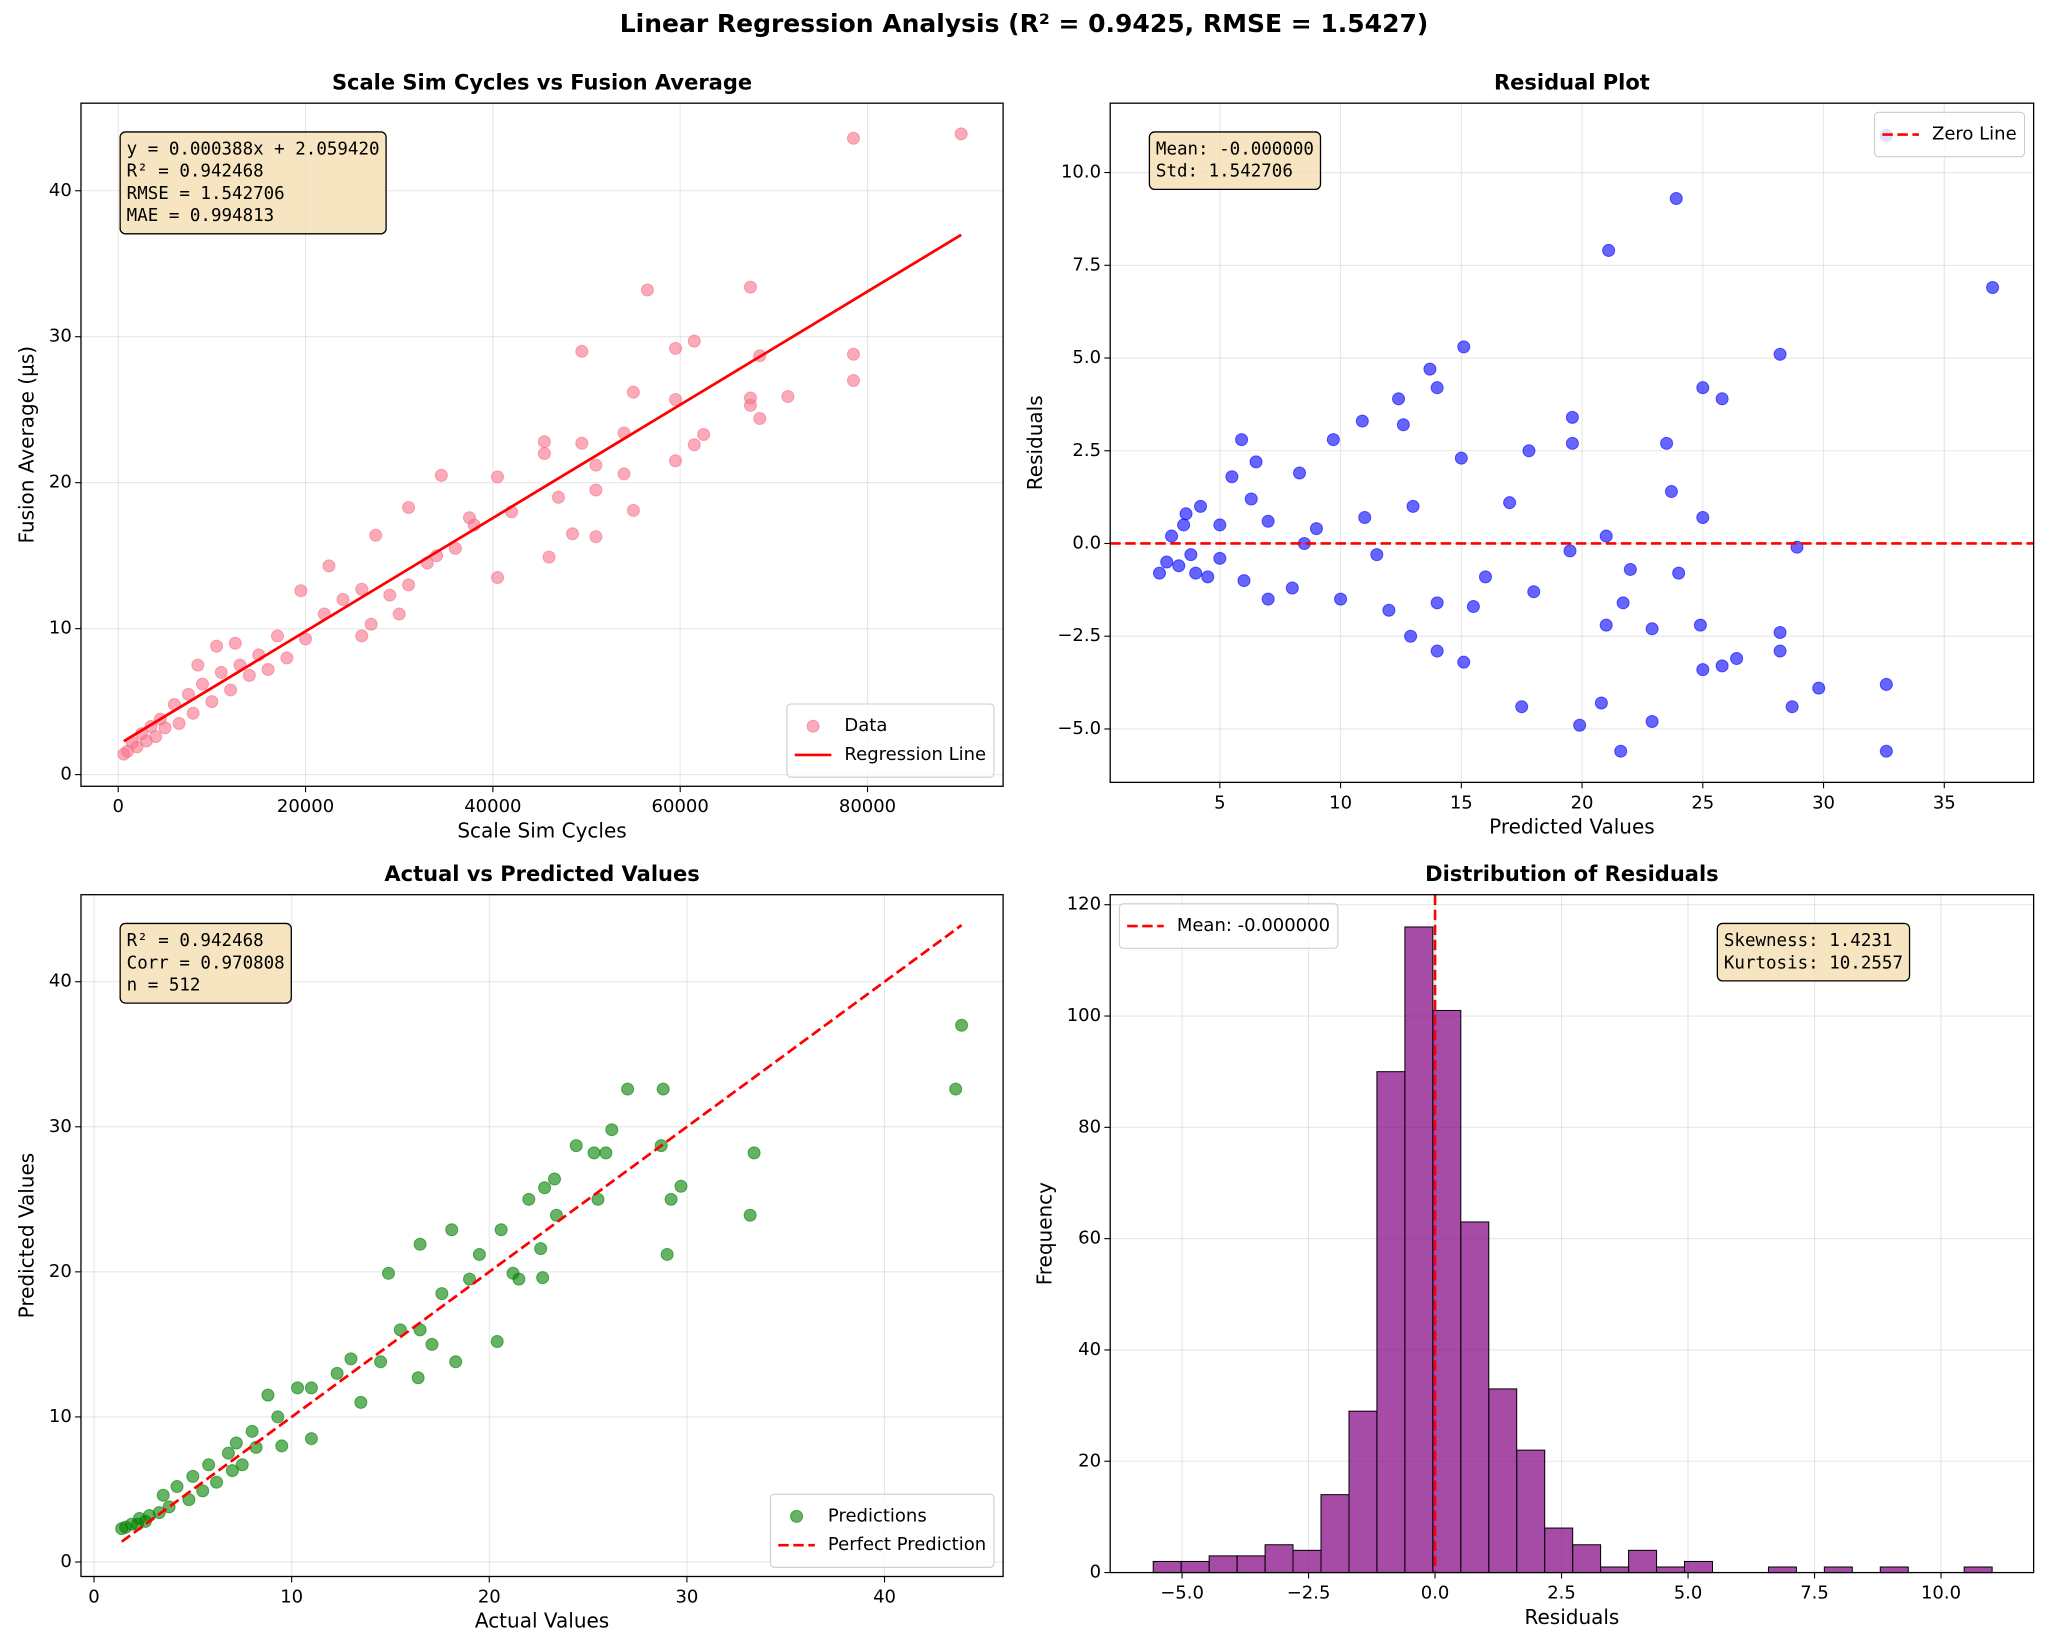 This screenshot has width=2048, height=1648. What do you see at coordinates (1309, 1592) in the screenshot?
I see `x-tick-label: −2.5` at bounding box center [1309, 1592].